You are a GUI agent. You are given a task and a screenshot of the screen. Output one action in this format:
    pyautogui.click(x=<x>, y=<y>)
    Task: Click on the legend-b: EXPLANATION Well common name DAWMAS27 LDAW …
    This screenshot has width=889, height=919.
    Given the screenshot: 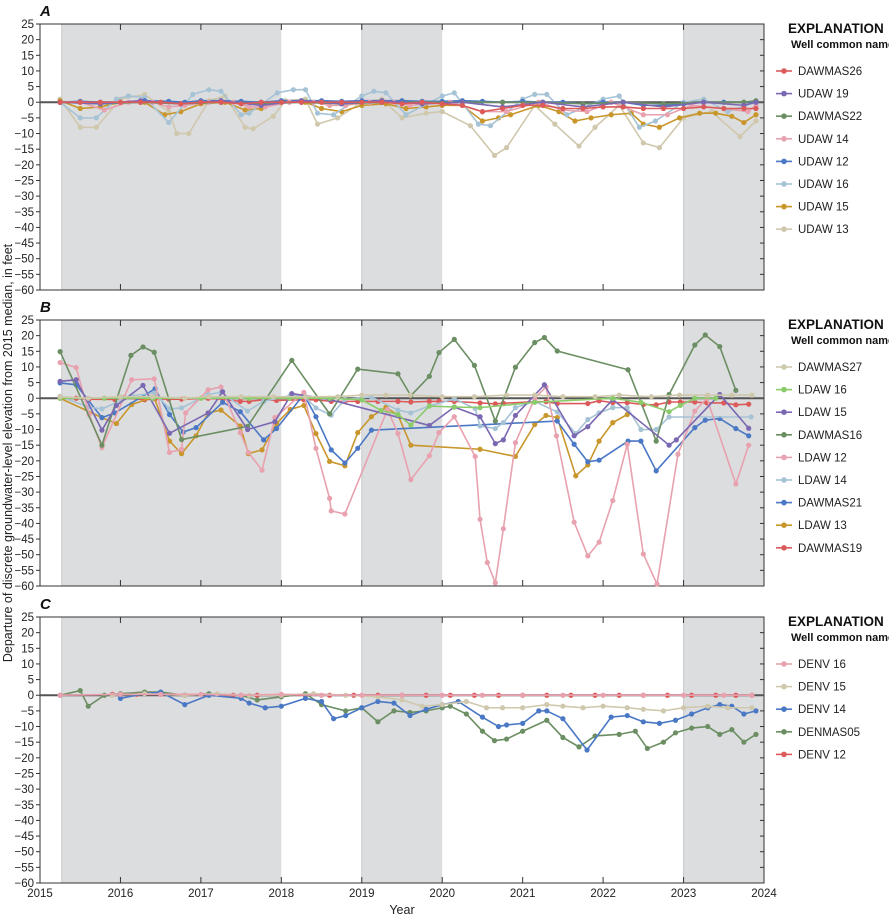 What is the action you would take?
    pyautogui.click(x=832, y=436)
    